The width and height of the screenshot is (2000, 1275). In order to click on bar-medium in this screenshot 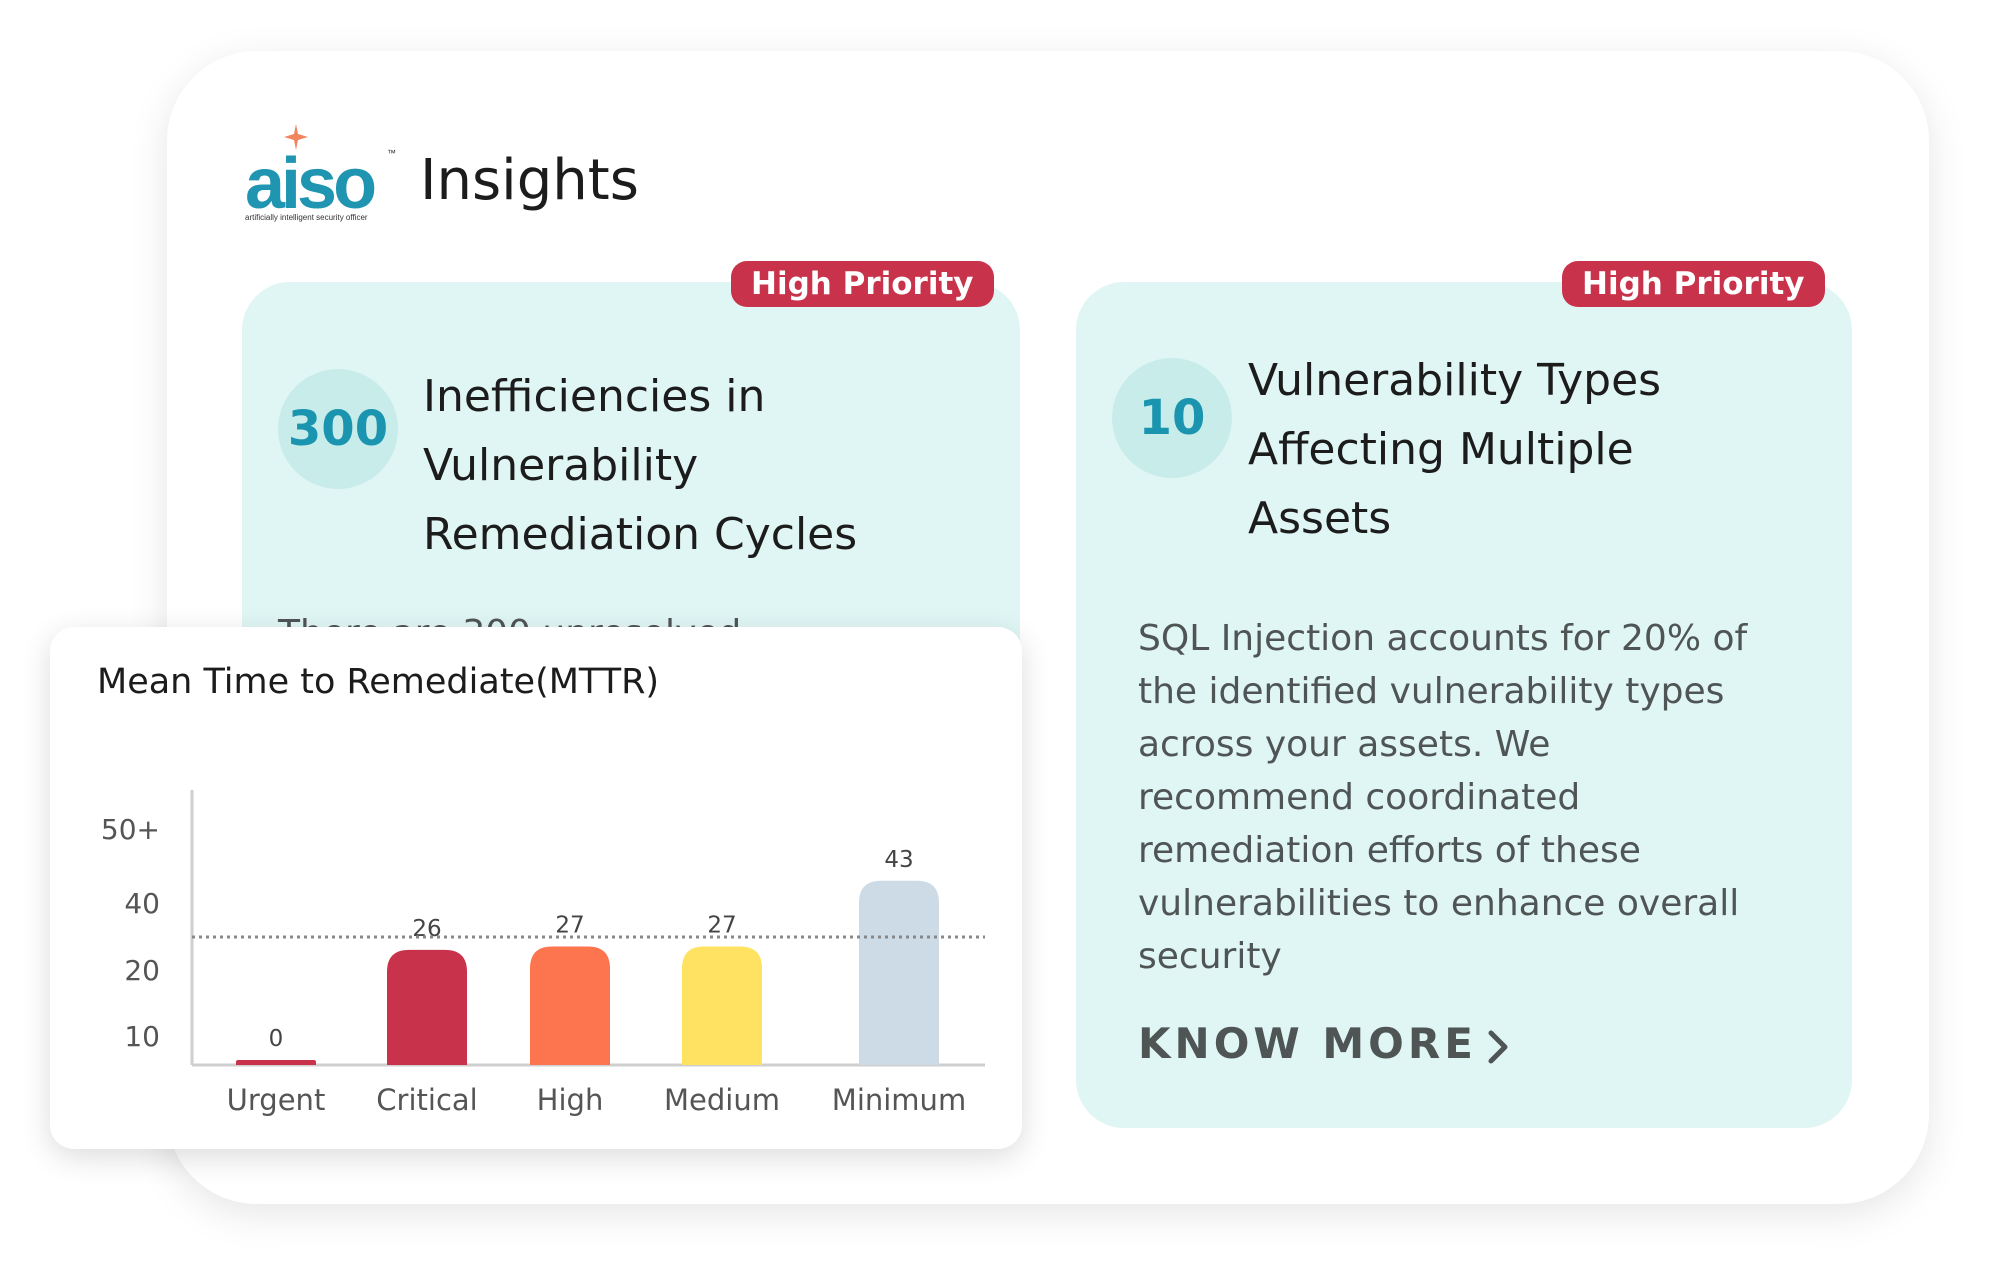, I will do `click(722, 1005)`.